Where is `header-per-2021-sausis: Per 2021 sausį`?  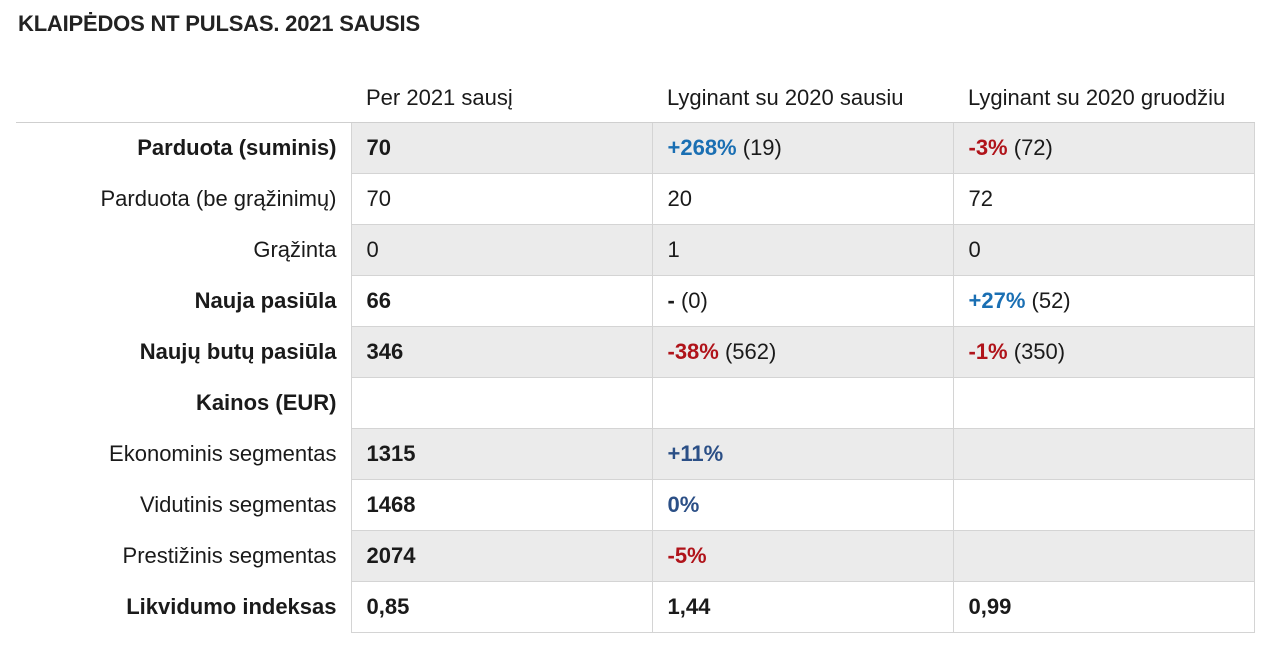
header-per-2021-sausis: Per 2021 sausį is located at coordinates (501, 98).